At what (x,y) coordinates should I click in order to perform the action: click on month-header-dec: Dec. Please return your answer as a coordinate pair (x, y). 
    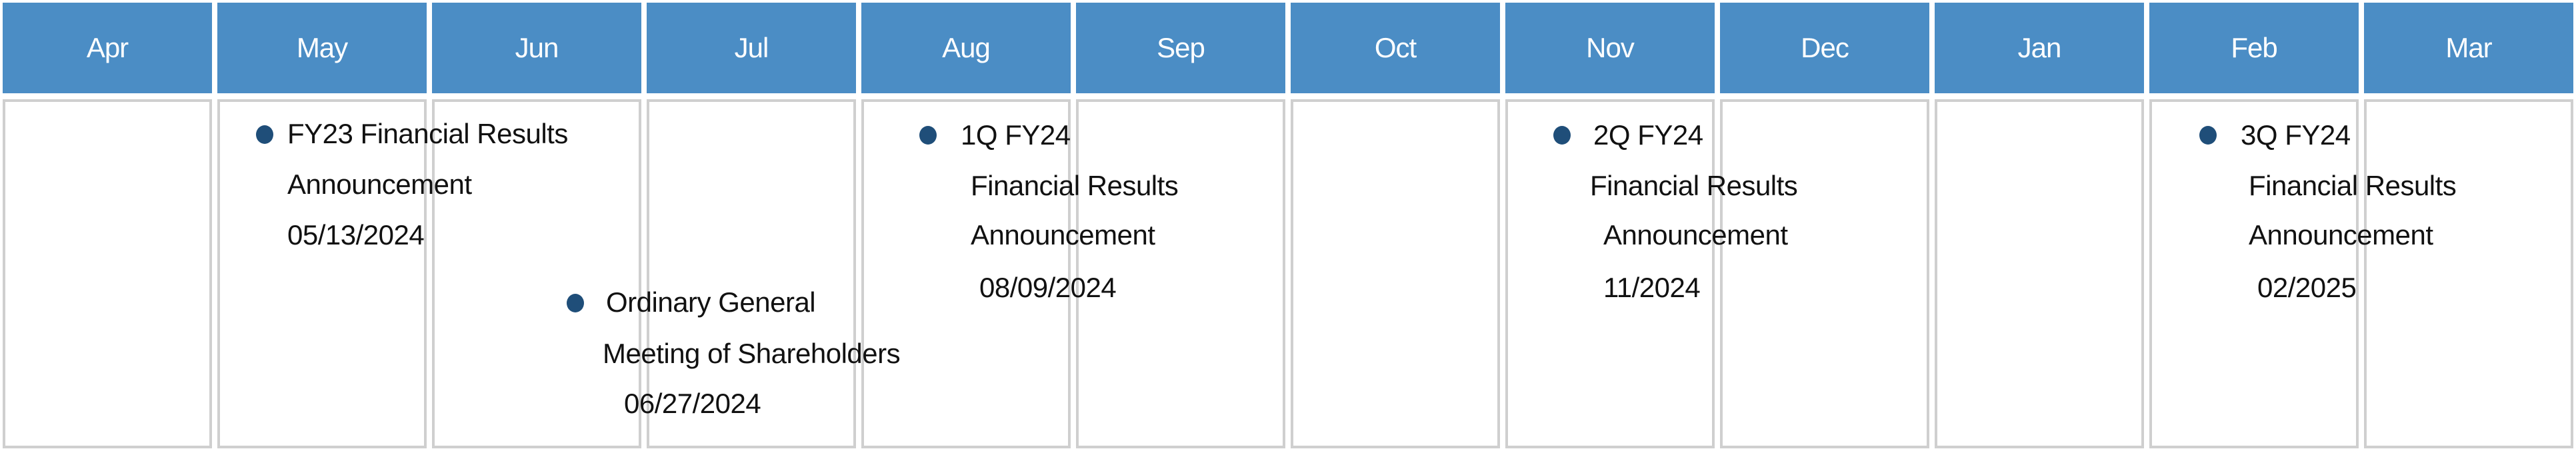
    Looking at the image, I should click on (1824, 48).